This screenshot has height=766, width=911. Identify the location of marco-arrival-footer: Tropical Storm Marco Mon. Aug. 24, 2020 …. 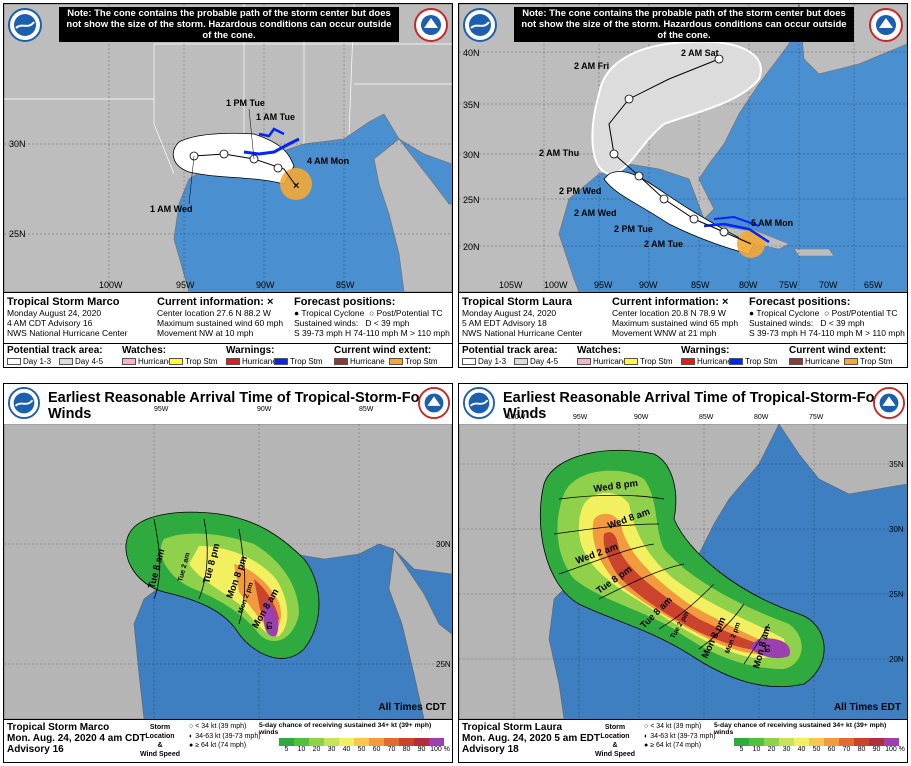
(228, 740).